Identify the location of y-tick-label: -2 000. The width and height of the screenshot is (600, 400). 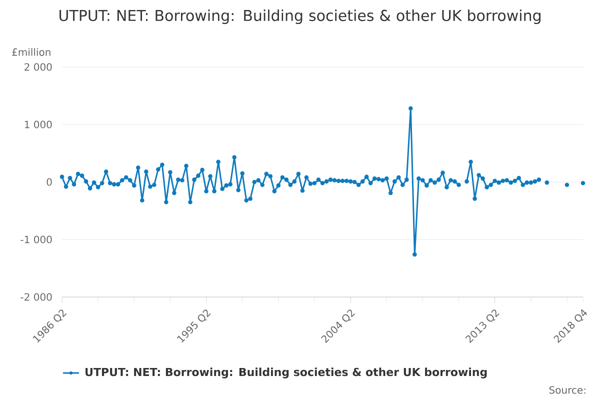
(36, 297).